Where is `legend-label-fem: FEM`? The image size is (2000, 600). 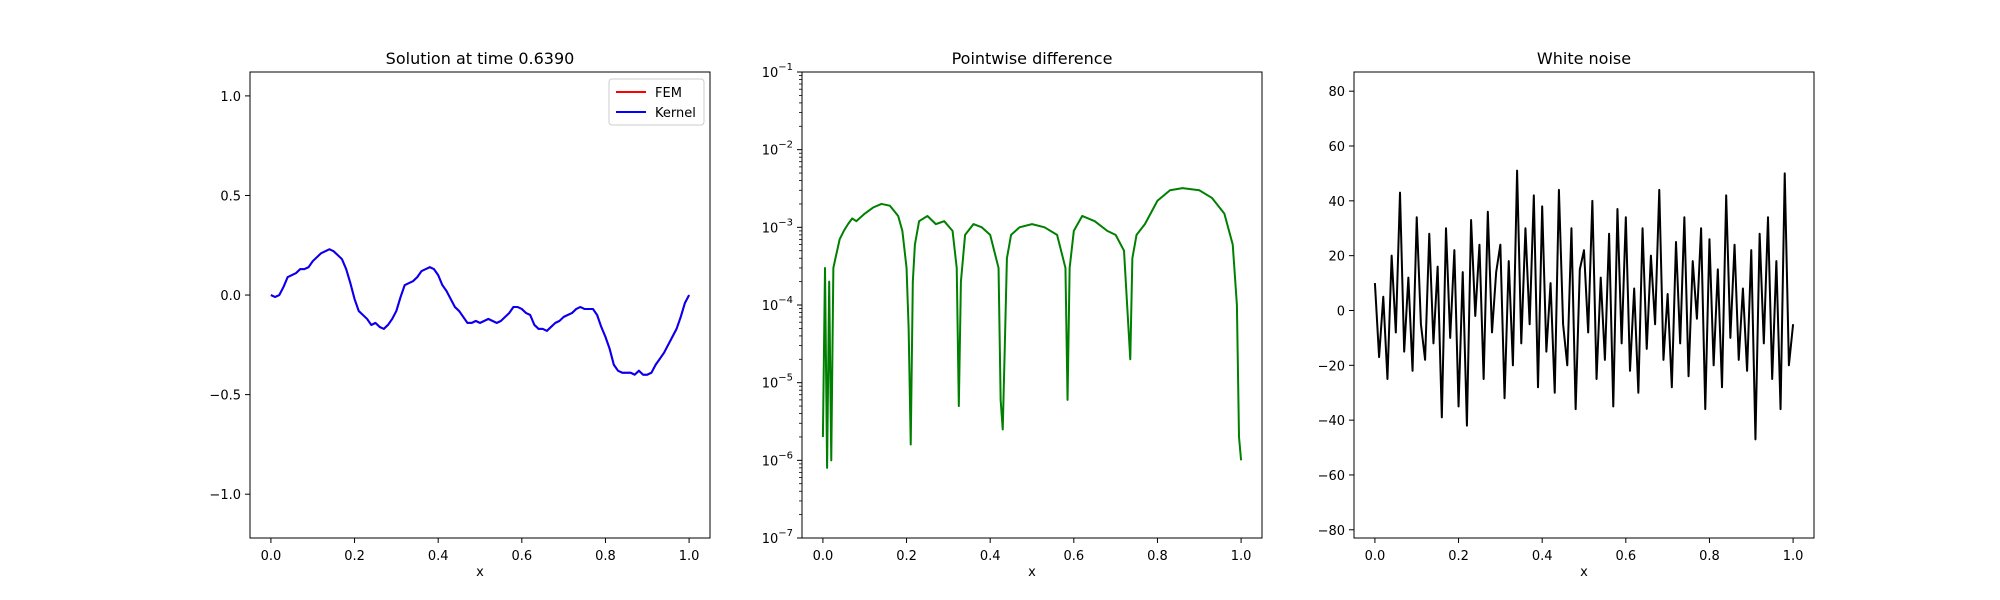 legend-label-fem: FEM is located at coordinates (668, 93).